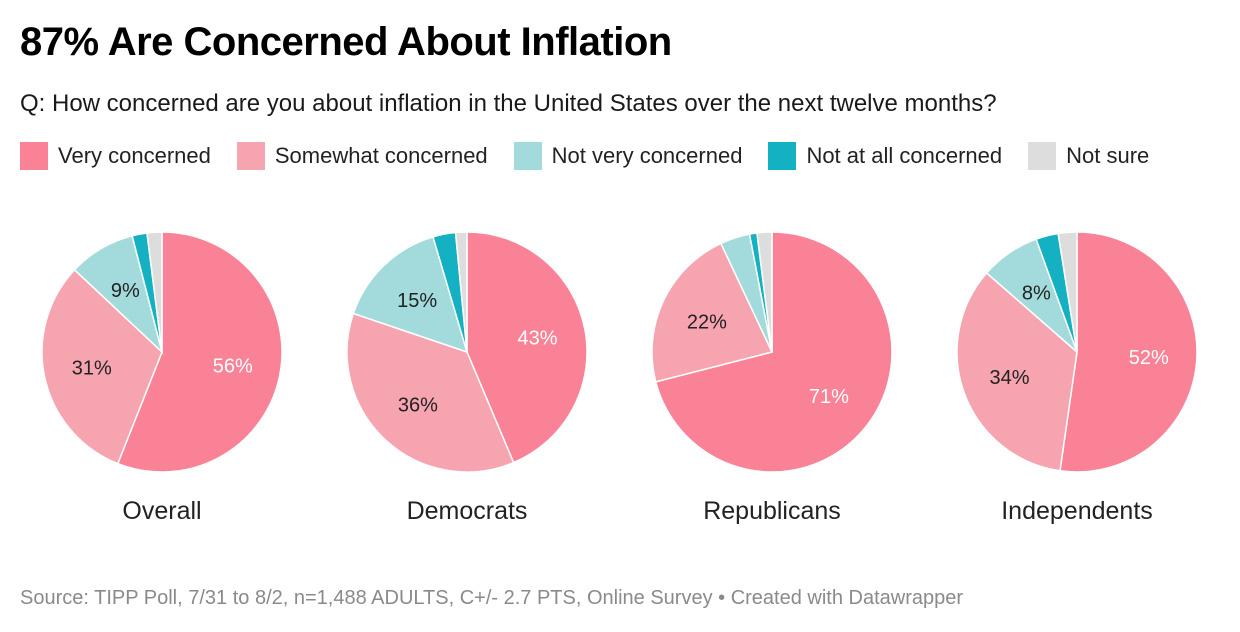 The image size is (1240, 632). I want to click on legend-item: Not very concerned, so click(628, 156).